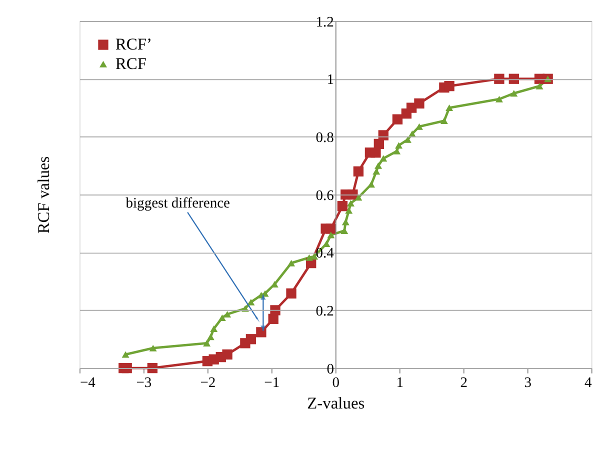 This screenshot has width=602, height=451. Describe the element at coordinates (330, 80) in the screenshot. I see `y-tick-label: 1` at that location.